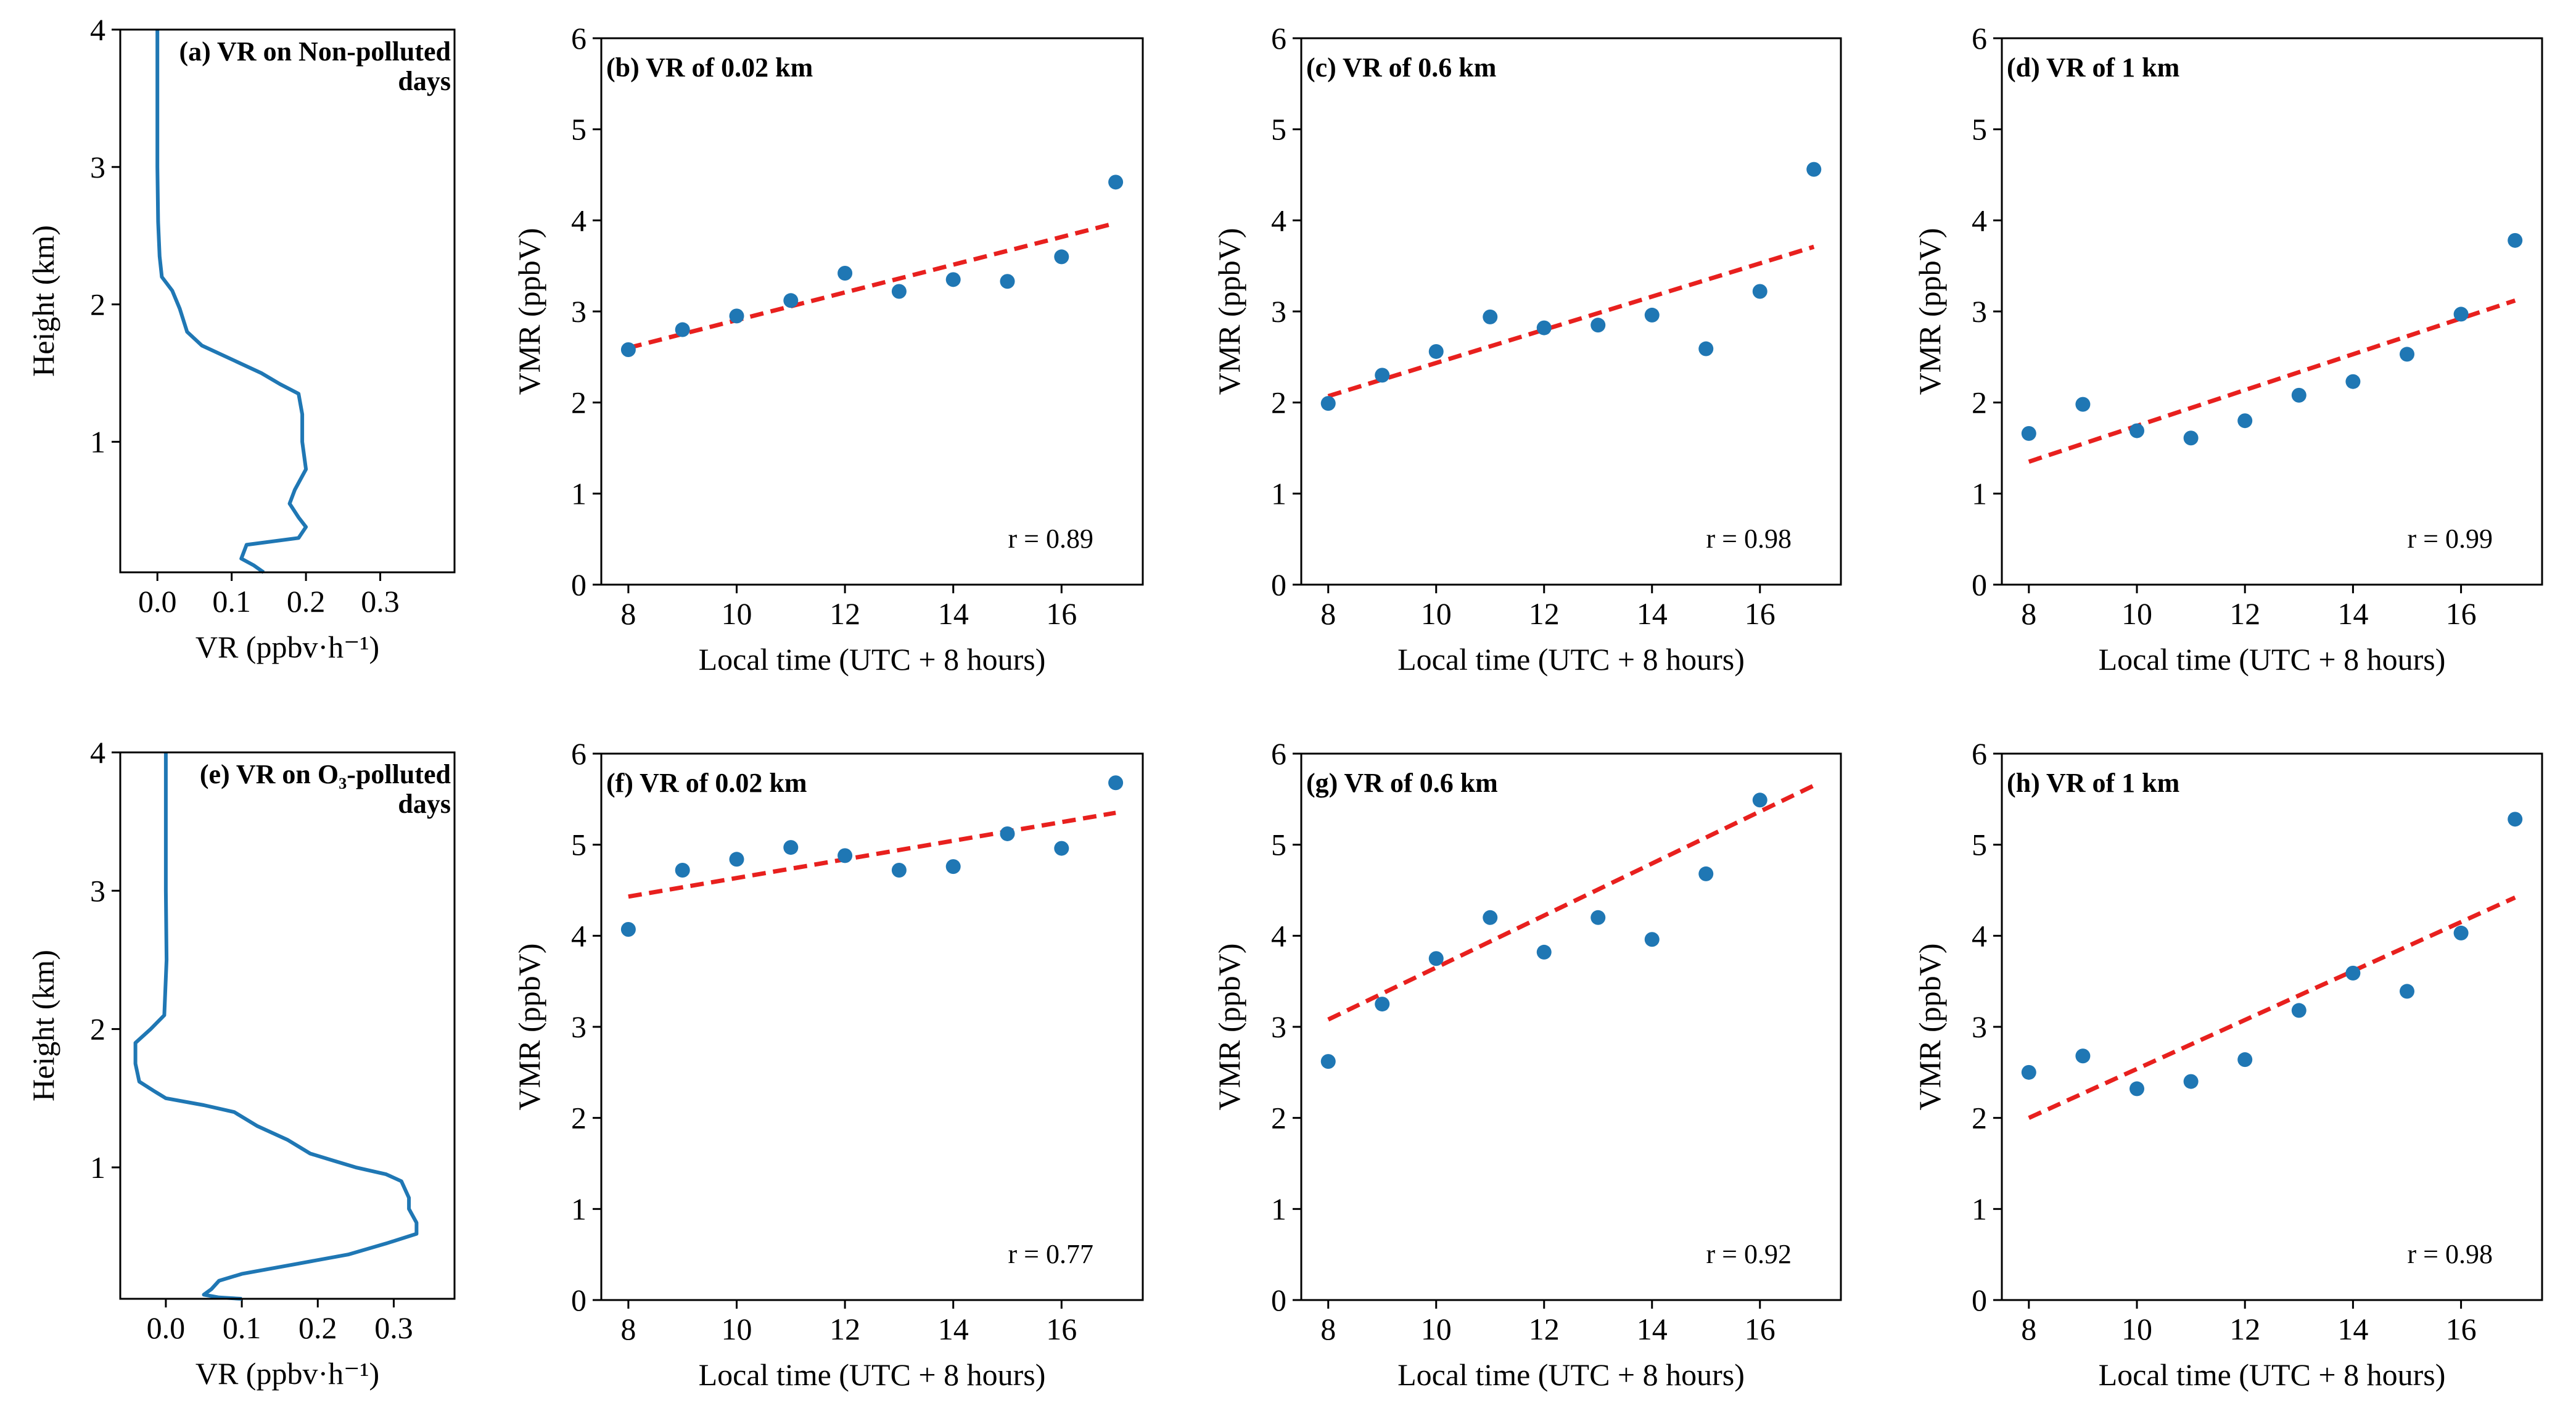 The image size is (2576, 1424). Describe the element at coordinates (2028, 1329) in the screenshot. I see `x-tick-label: 8` at that location.